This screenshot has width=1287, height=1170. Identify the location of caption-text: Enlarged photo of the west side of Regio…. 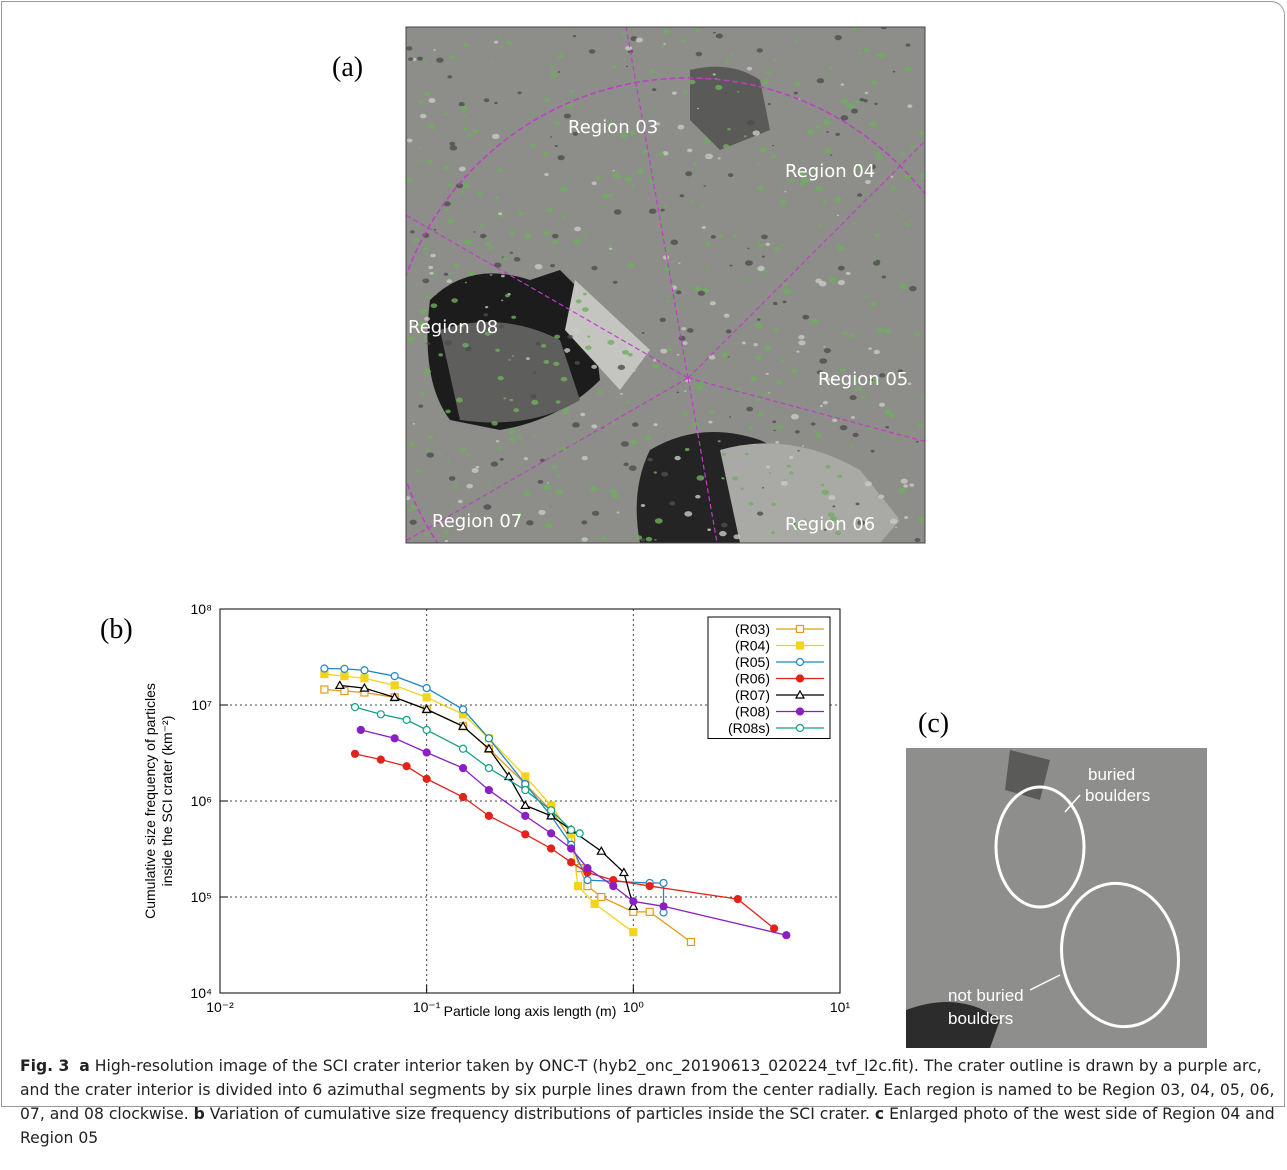
(647, 1126).